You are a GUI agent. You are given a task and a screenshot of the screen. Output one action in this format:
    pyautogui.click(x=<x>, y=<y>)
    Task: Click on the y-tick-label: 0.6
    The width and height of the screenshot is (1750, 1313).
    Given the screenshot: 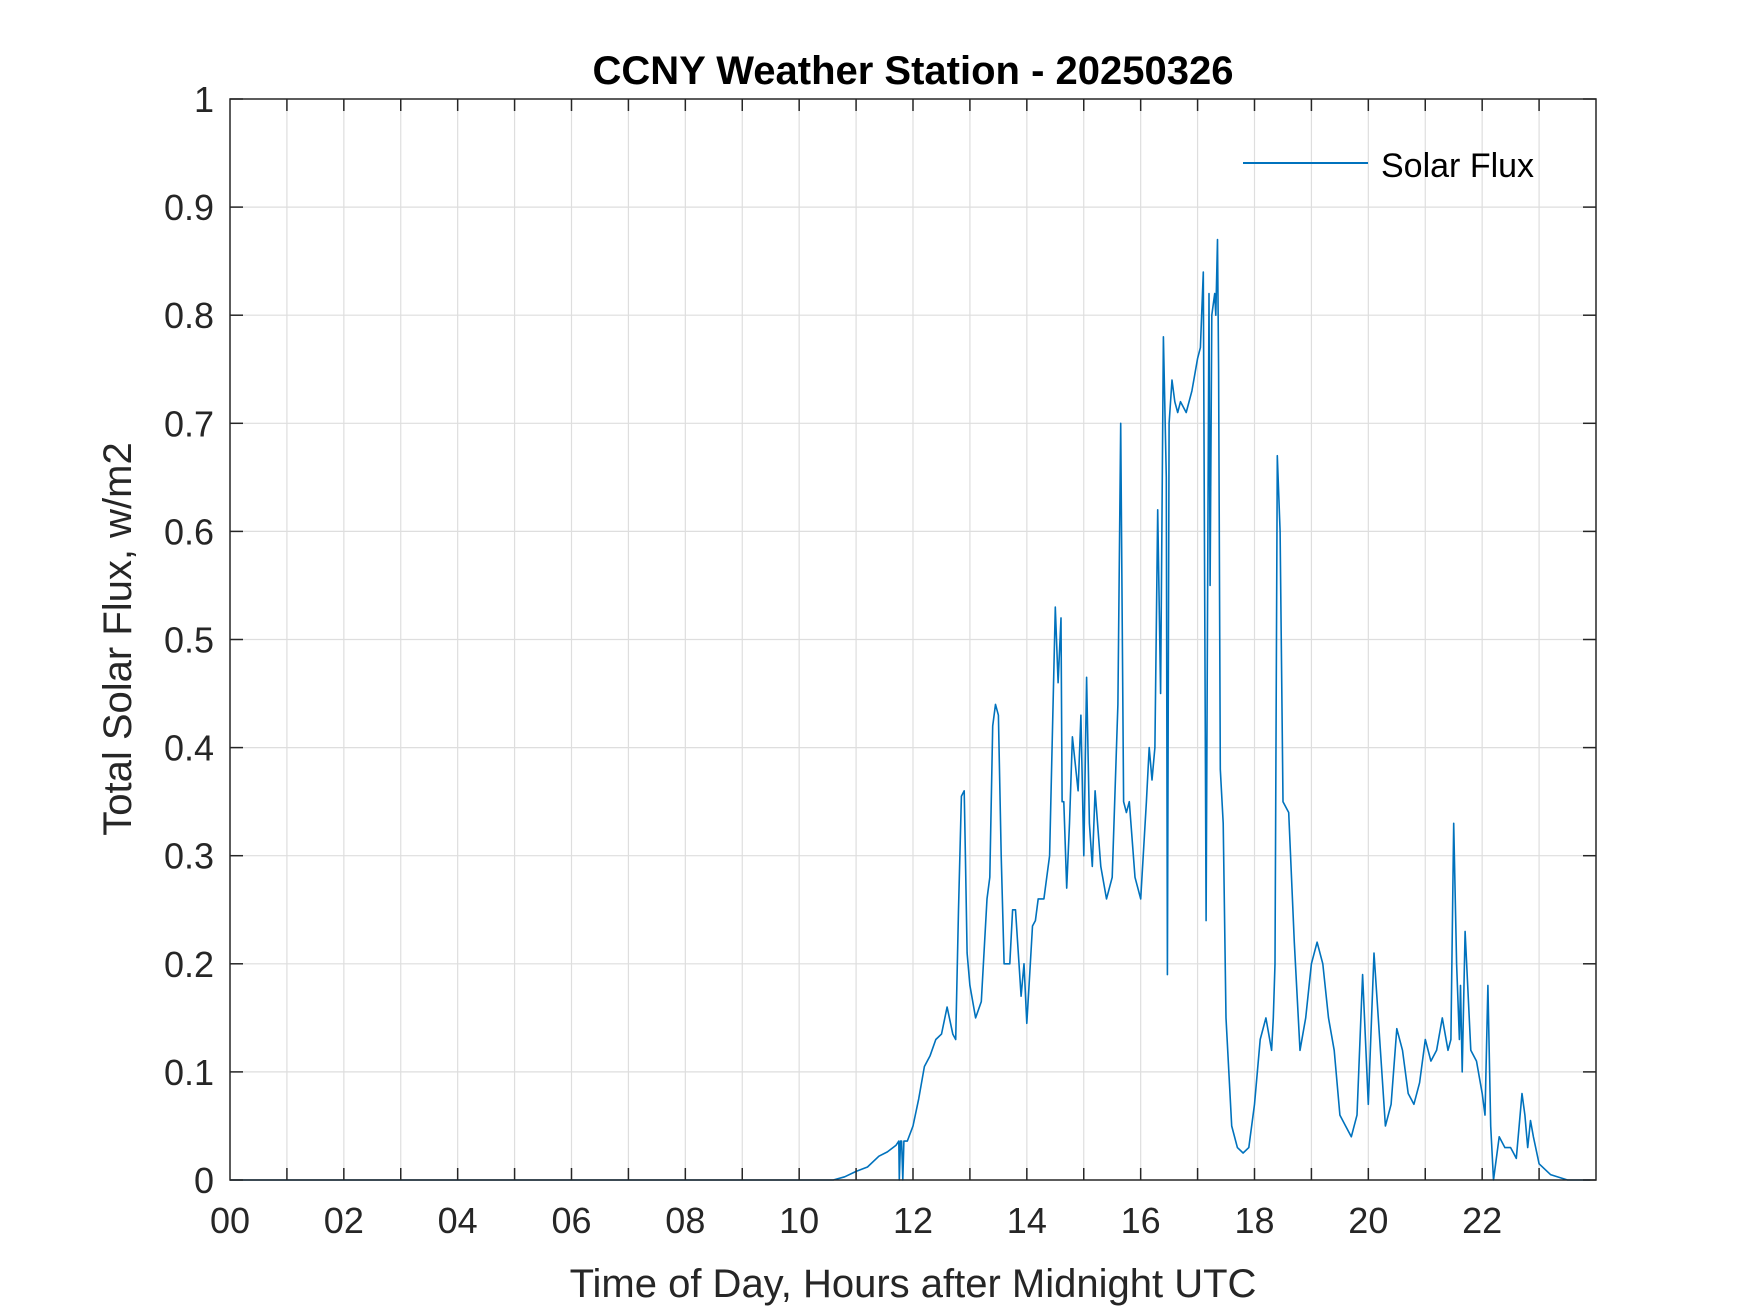 What is the action you would take?
    pyautogui.click(x=189, y=531)
    